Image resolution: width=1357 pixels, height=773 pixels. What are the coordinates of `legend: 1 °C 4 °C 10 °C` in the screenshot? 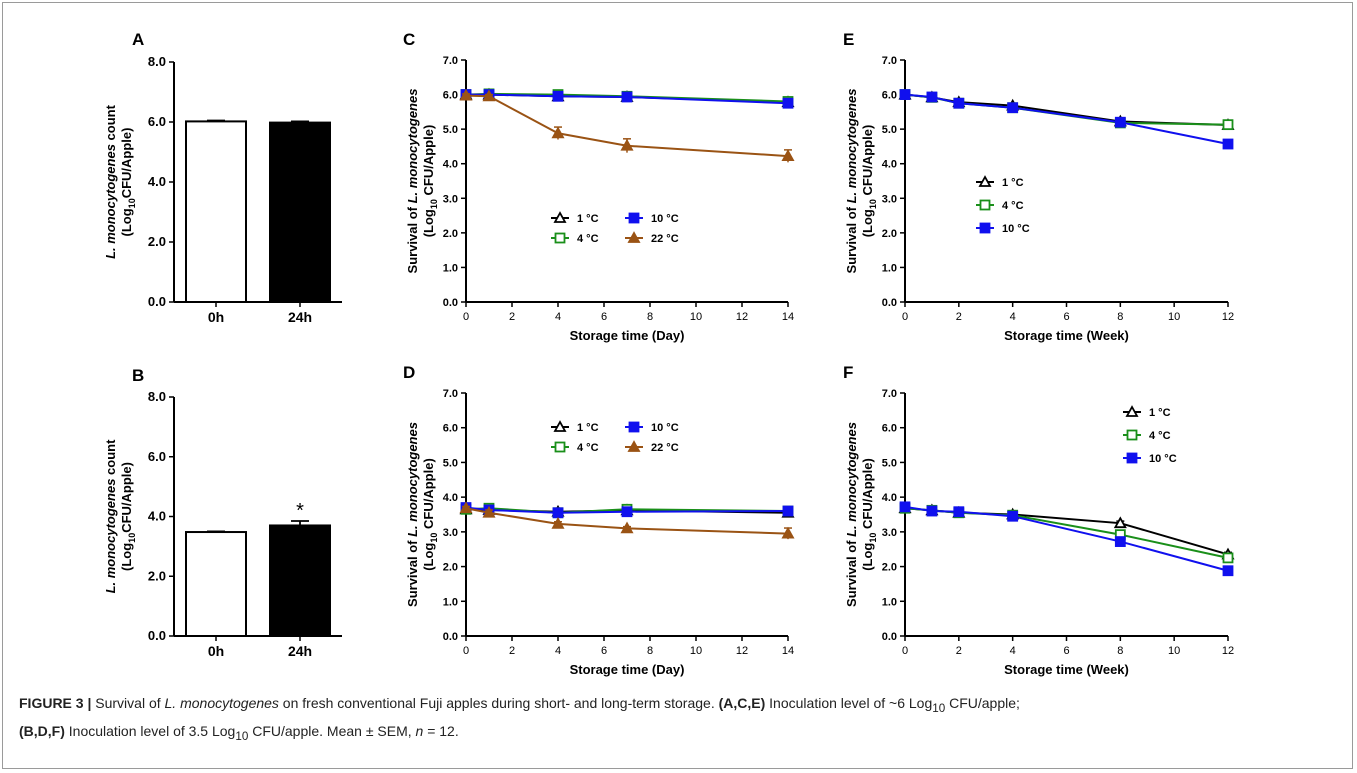 It's located at (1150, 435).